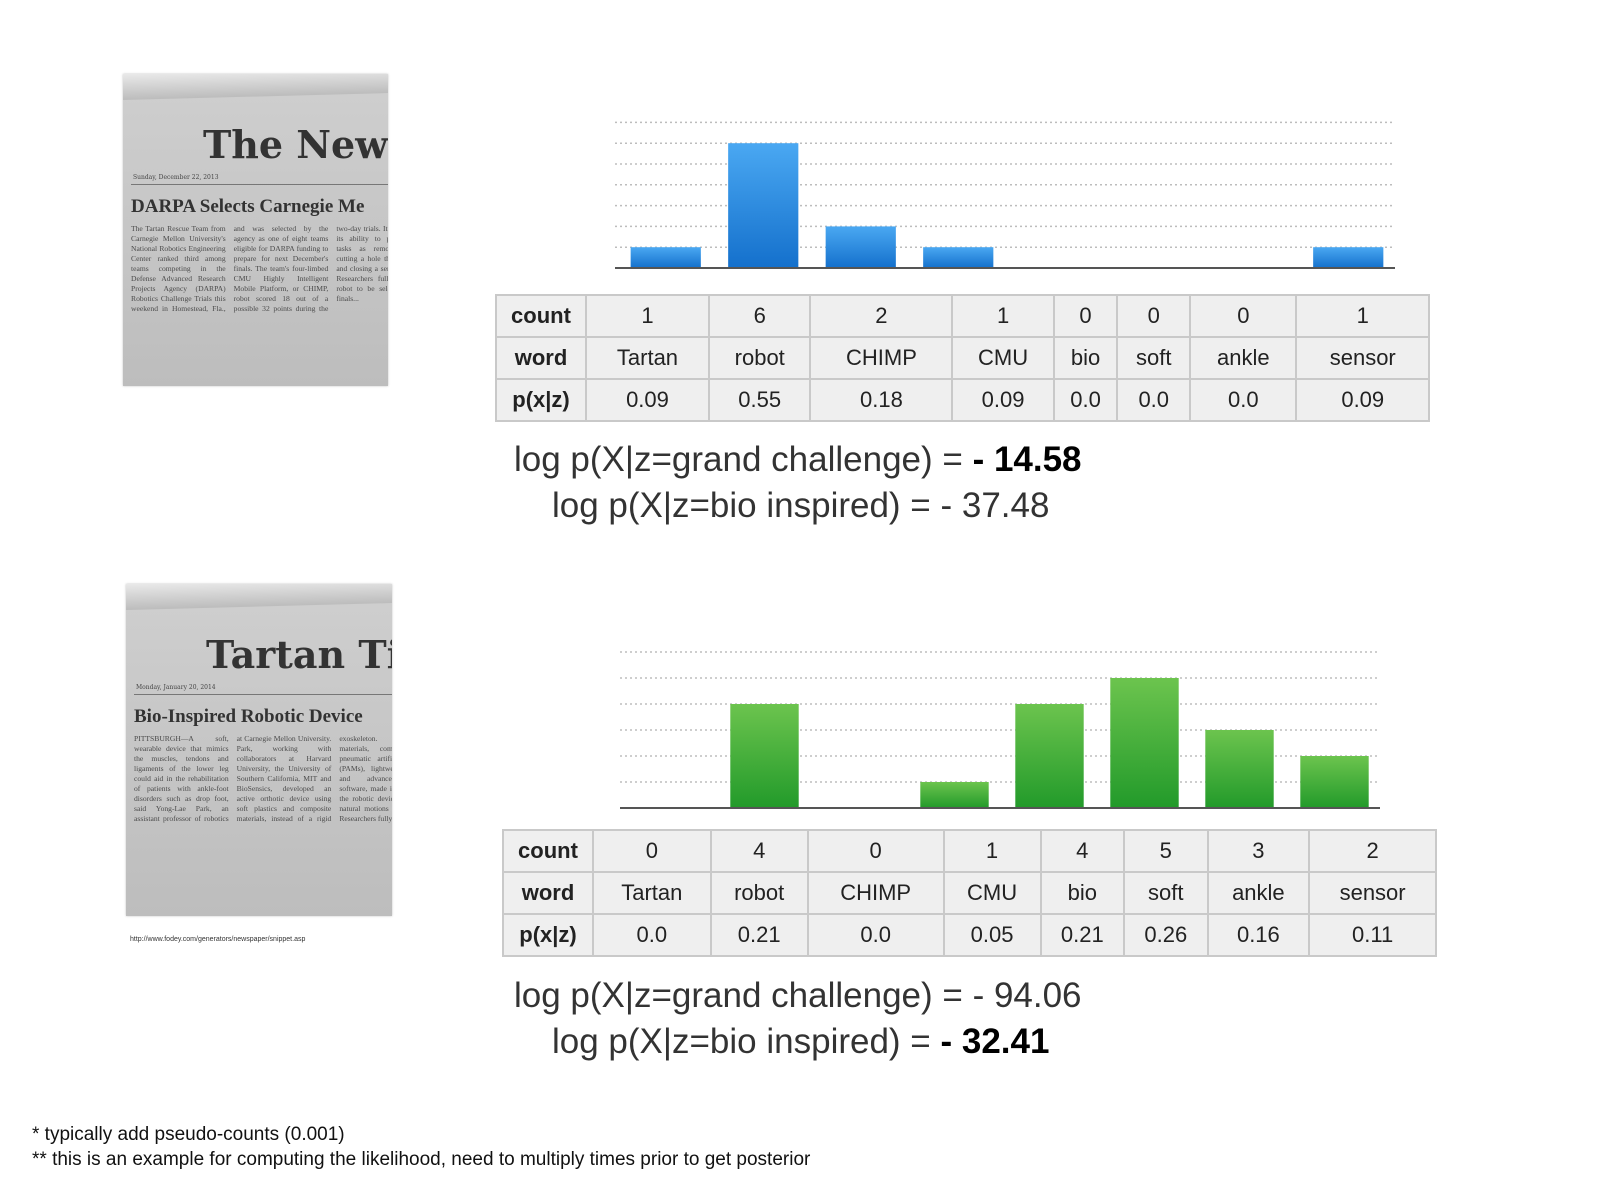  What do you see at coordinates (1166, 935) in the screenshot?
I see `probability-cell: 0.26` at bounding box center [1166, 935].